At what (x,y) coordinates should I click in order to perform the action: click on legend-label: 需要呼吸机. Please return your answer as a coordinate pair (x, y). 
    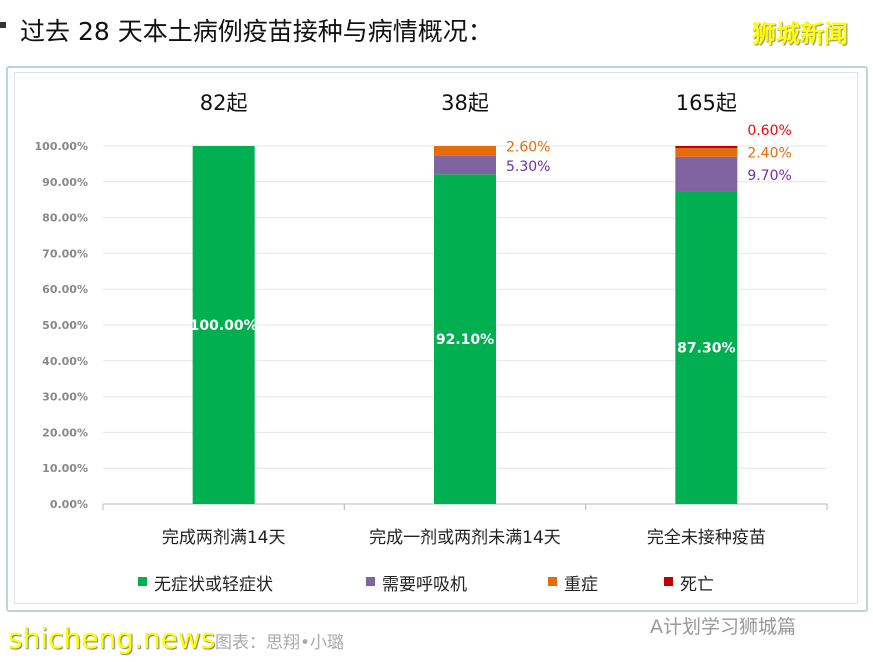
    Looking at the image, I should click on (424, 585).